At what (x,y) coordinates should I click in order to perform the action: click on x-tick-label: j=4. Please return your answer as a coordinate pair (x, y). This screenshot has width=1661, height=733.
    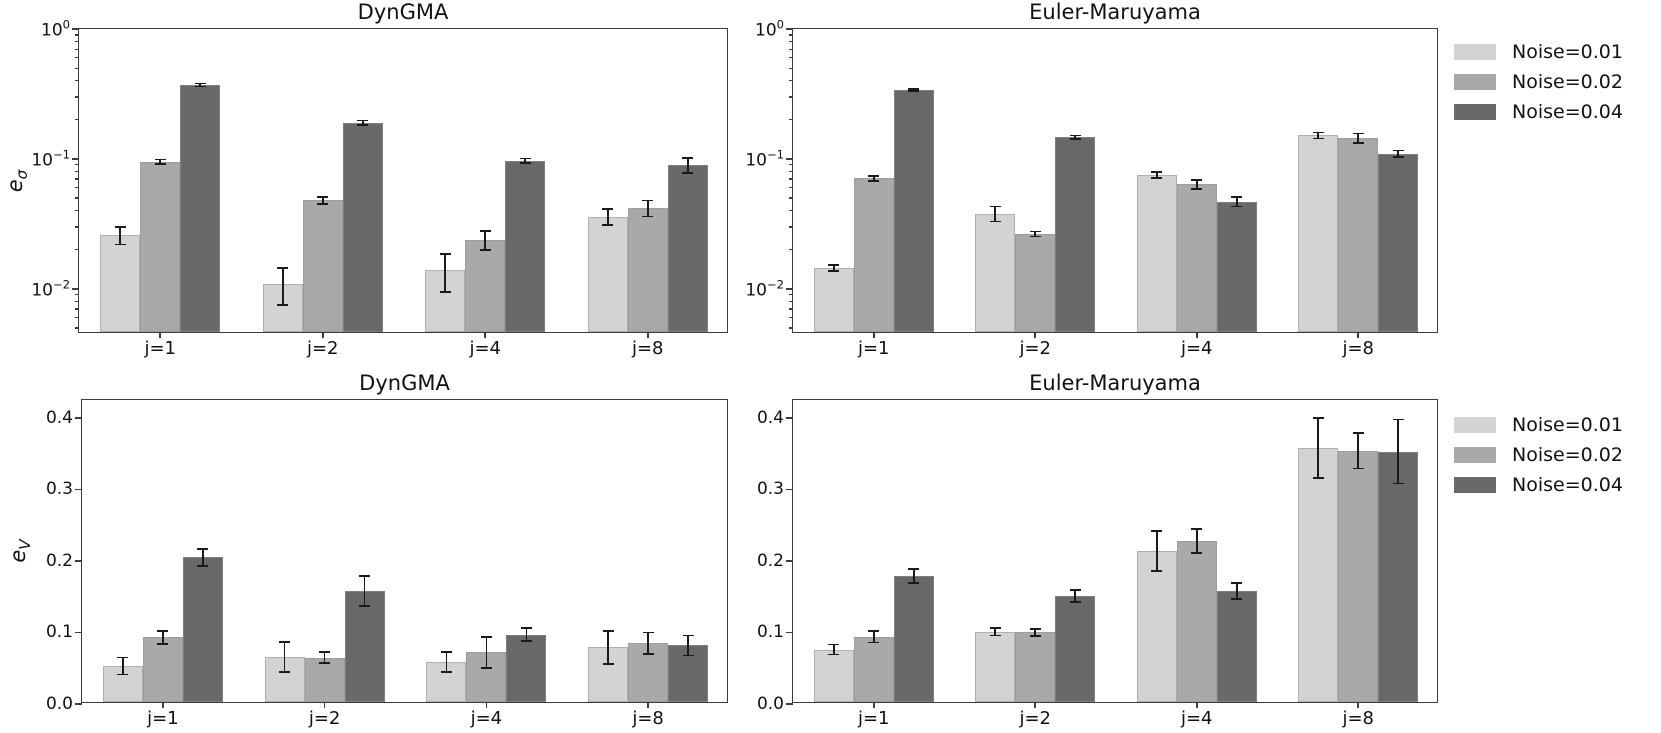
    Looking at the image, I should click on (485, 348).